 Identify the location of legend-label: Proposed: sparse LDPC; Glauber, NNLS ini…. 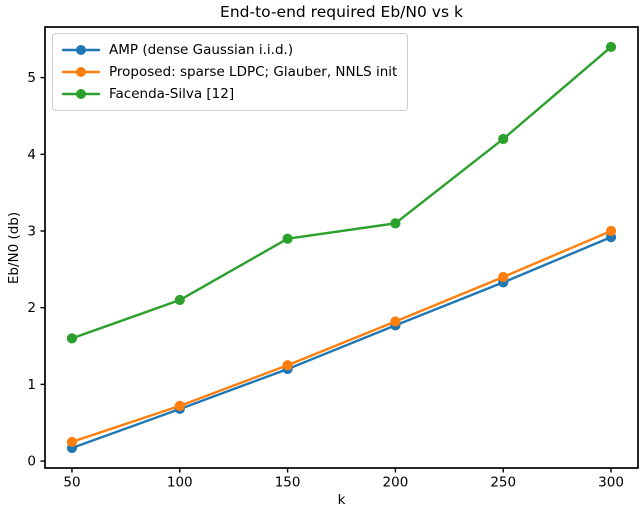
(253, 72).